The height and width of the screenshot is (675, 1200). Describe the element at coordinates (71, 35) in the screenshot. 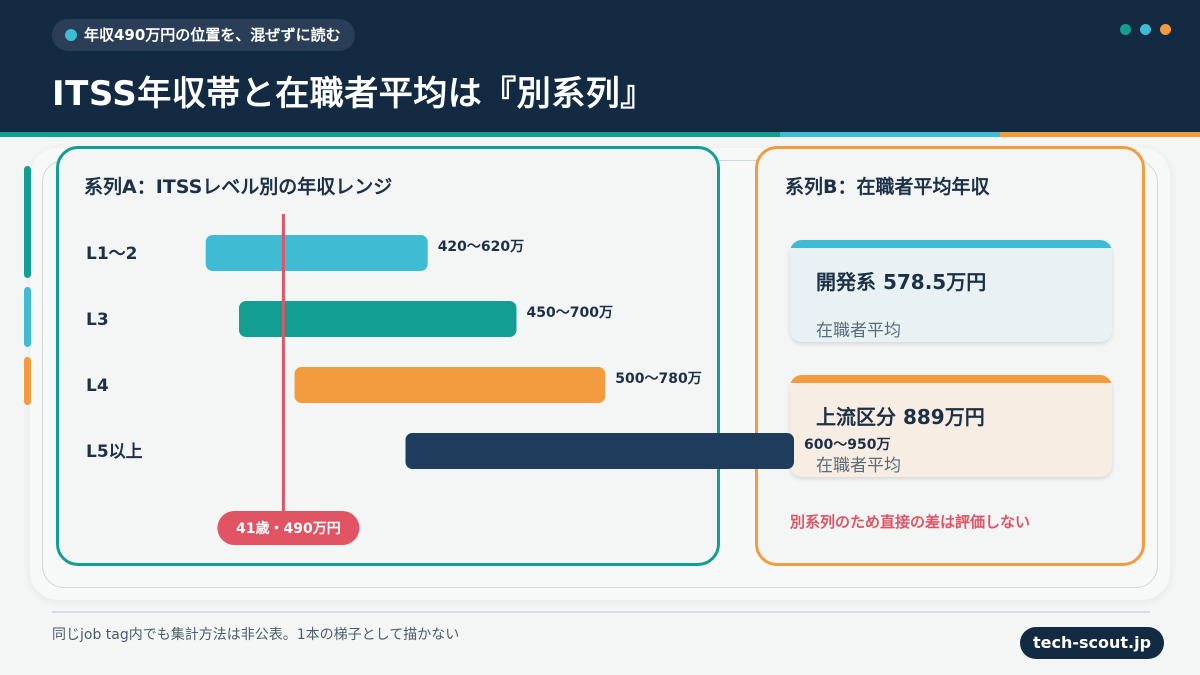

I see `bullet-dot-icon` at that location.